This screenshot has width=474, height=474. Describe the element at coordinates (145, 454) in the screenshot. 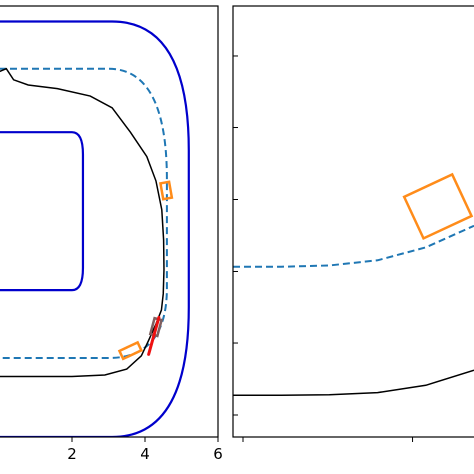

I see `x-tick-label-4: 4` at that location.